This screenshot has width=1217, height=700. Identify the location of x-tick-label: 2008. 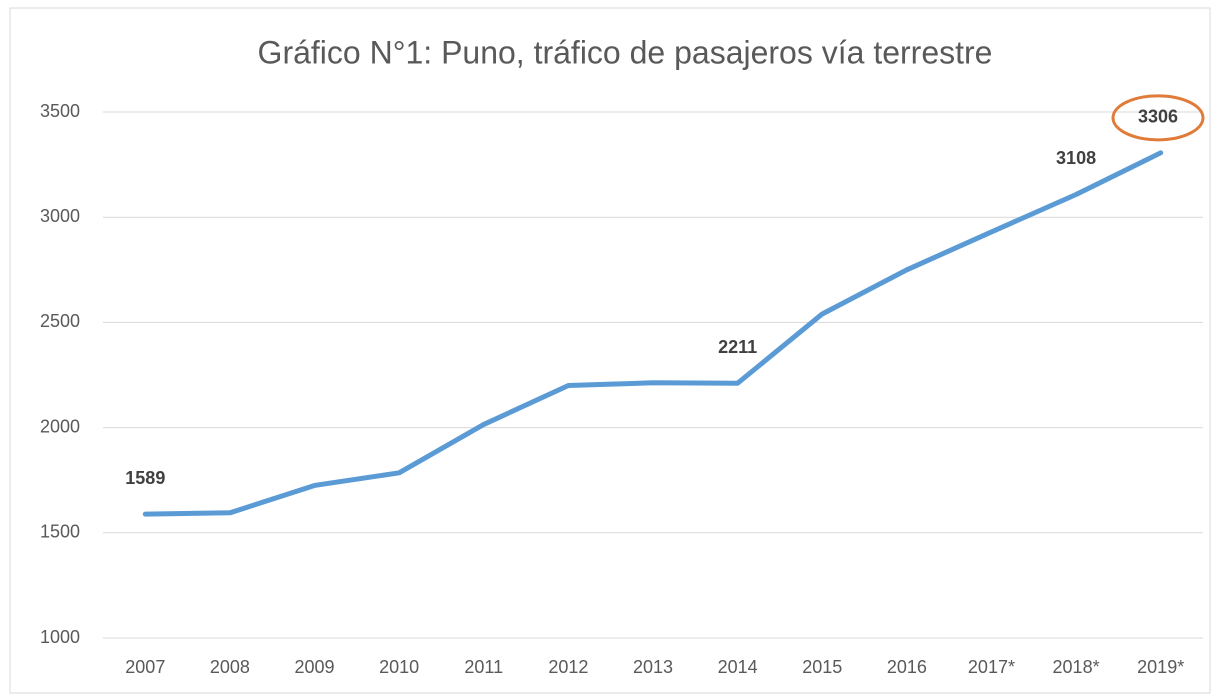
(230, 667).